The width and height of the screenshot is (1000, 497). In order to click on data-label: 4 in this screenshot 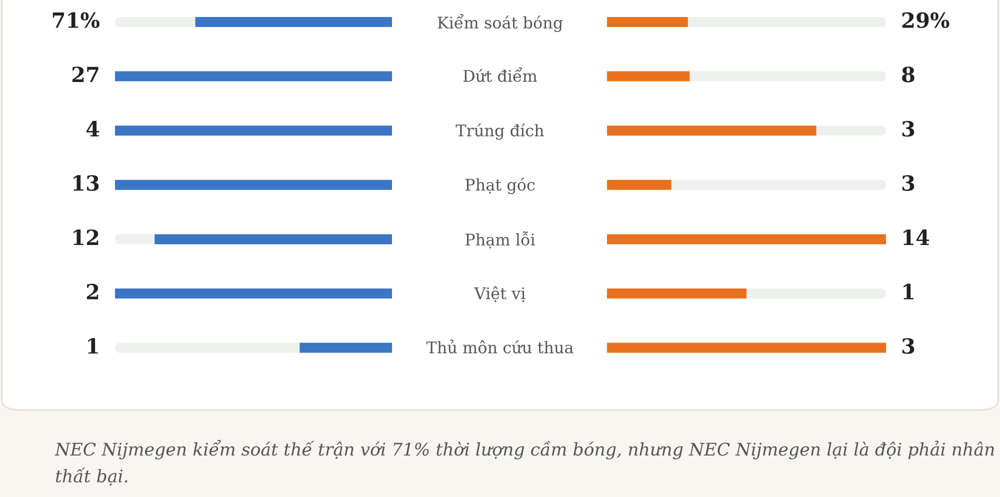, I will do `click(93, 128)`.